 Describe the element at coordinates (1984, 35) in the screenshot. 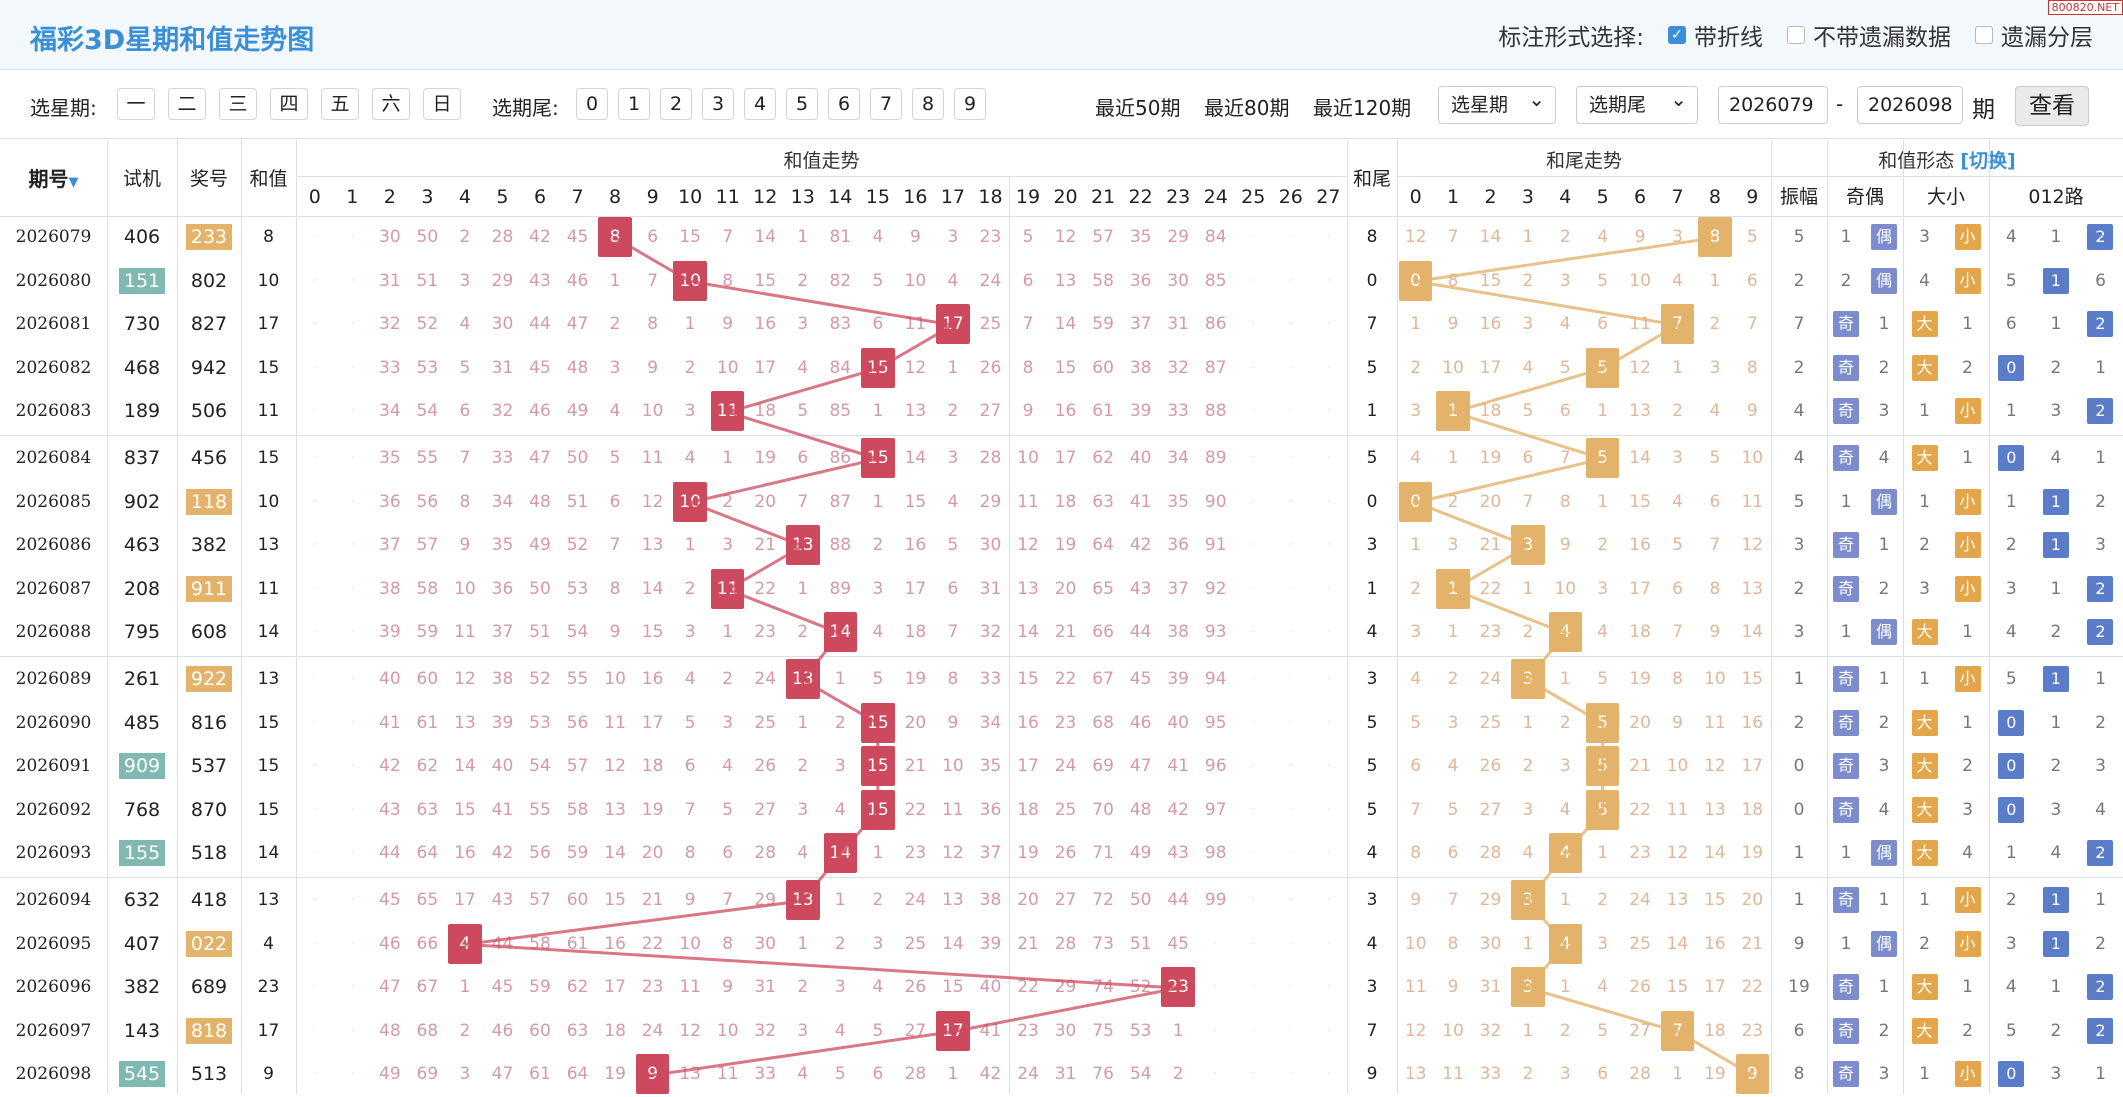

I see `checkbox-missing-layers` at that location.